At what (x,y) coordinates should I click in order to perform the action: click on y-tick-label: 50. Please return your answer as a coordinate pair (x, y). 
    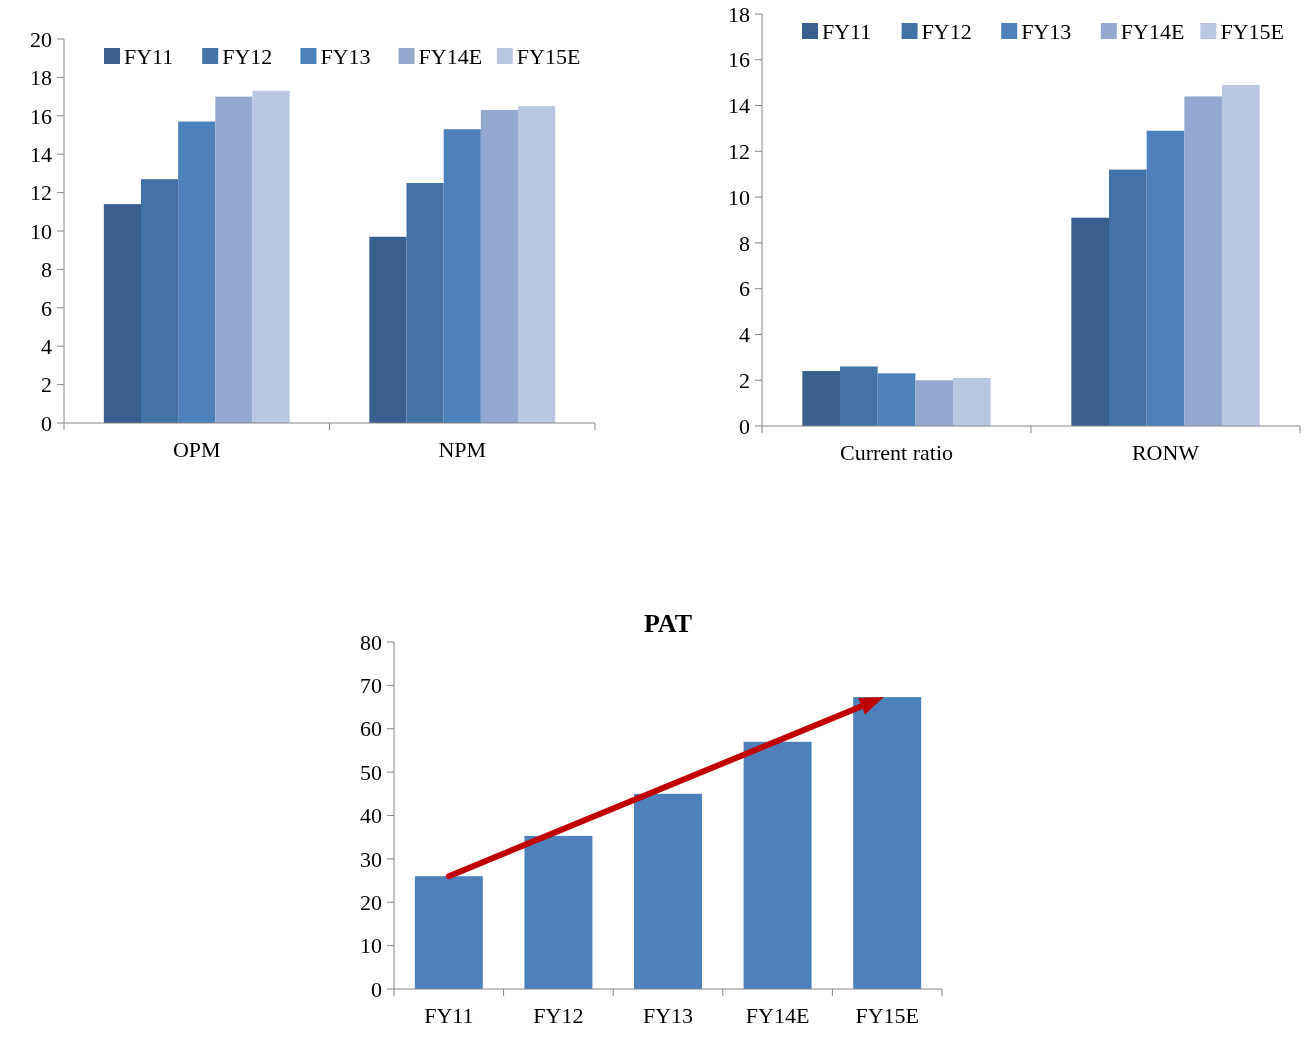
    Looking at the image, I should click on (371, 772).